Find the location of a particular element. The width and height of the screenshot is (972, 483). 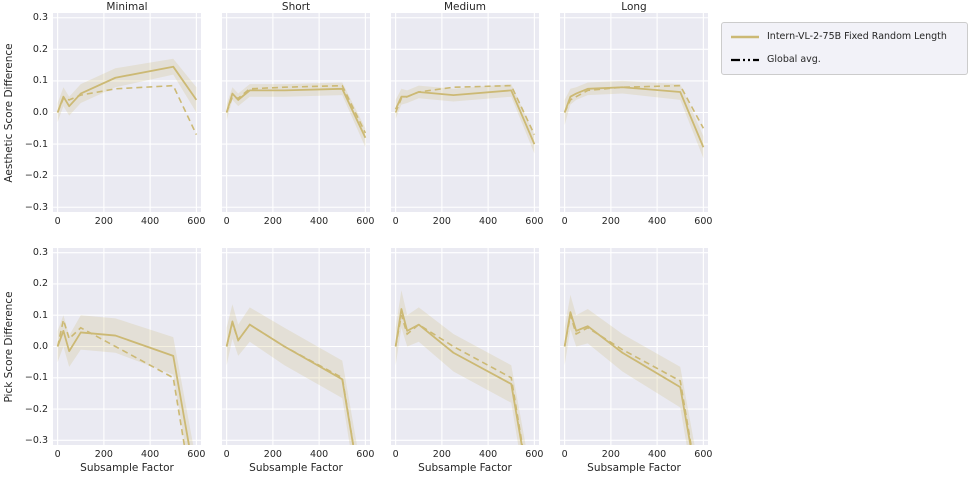

subplot-aesthetic-long is located at coordinates (634, 112).